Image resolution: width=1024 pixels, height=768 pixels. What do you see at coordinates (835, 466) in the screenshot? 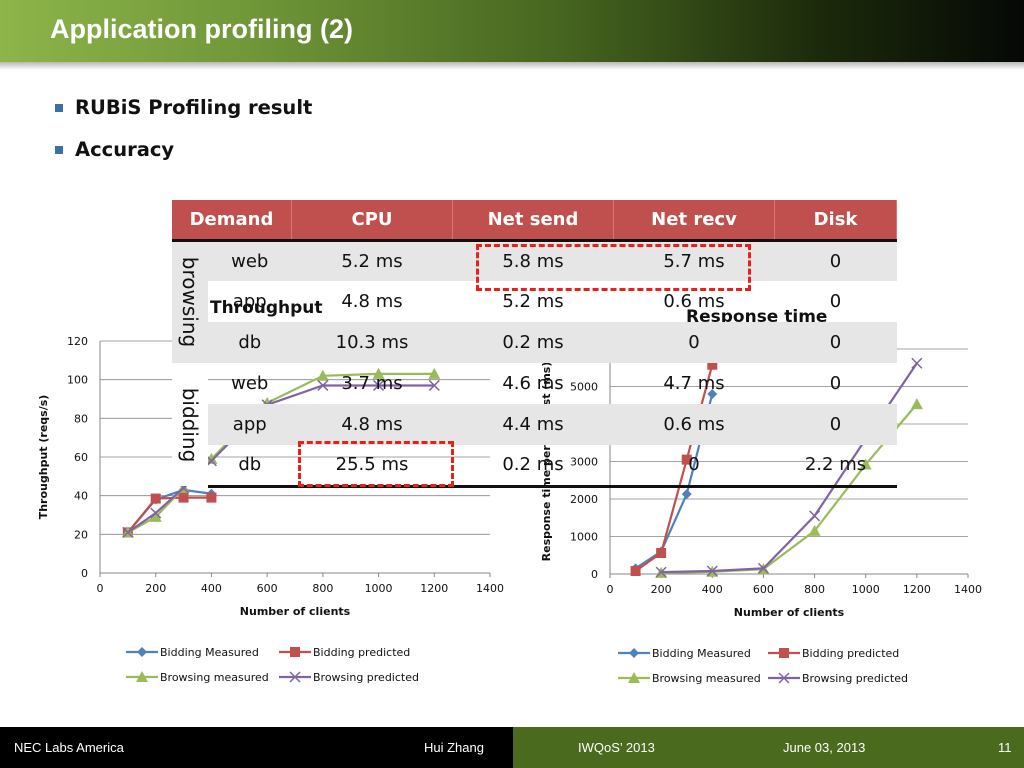
I see `disk-cell: 2.2 ms` at bounding box center [835, 466].